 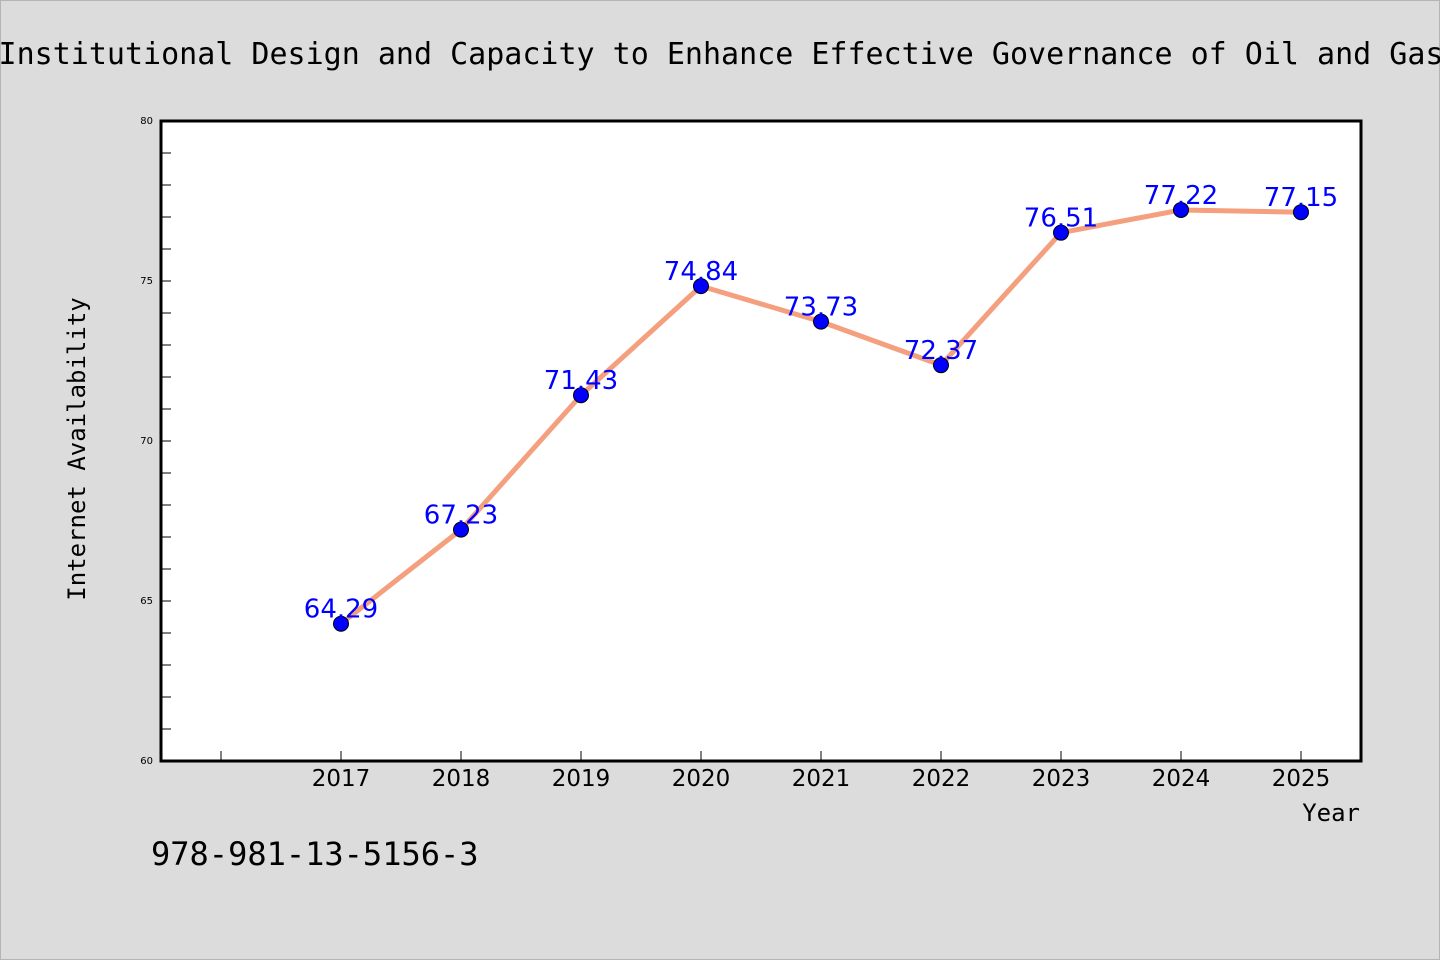 I want to click on x-tick-label: 2017, so click(x=341, y=779).